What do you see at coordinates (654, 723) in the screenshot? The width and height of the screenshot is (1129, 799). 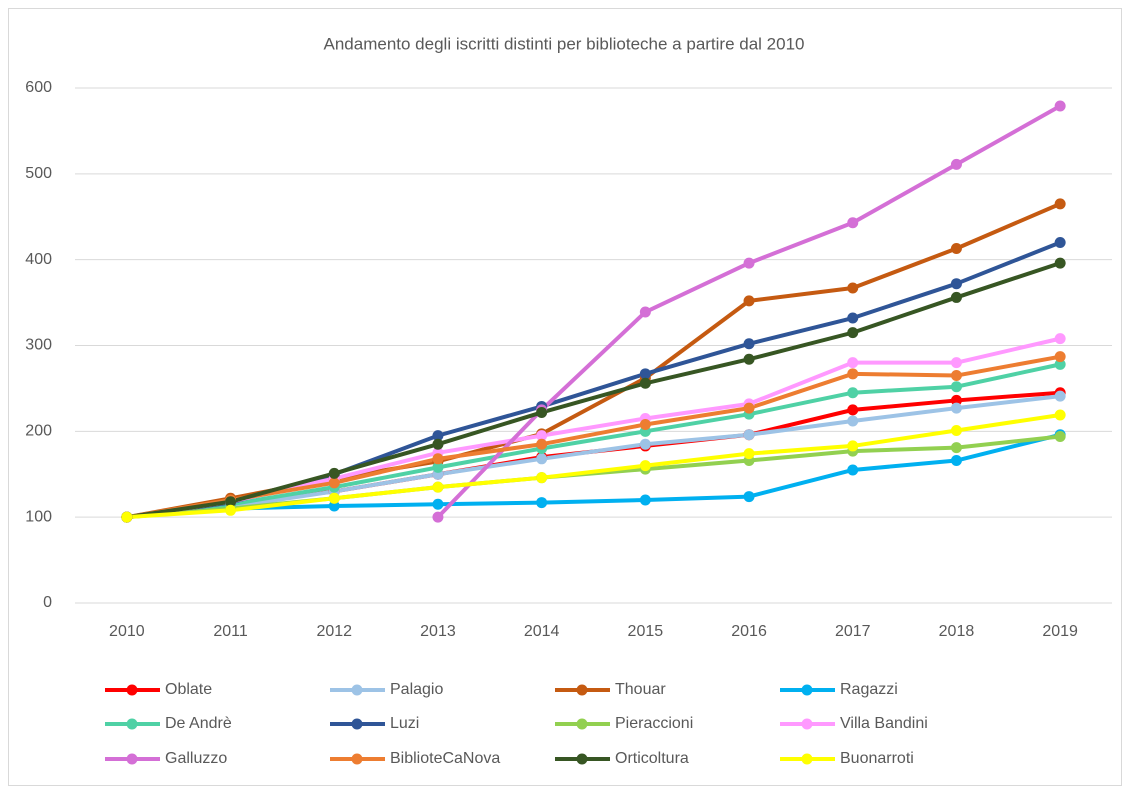 I see `legend-label: Pieraccioni` at bounding box center [654, 723].